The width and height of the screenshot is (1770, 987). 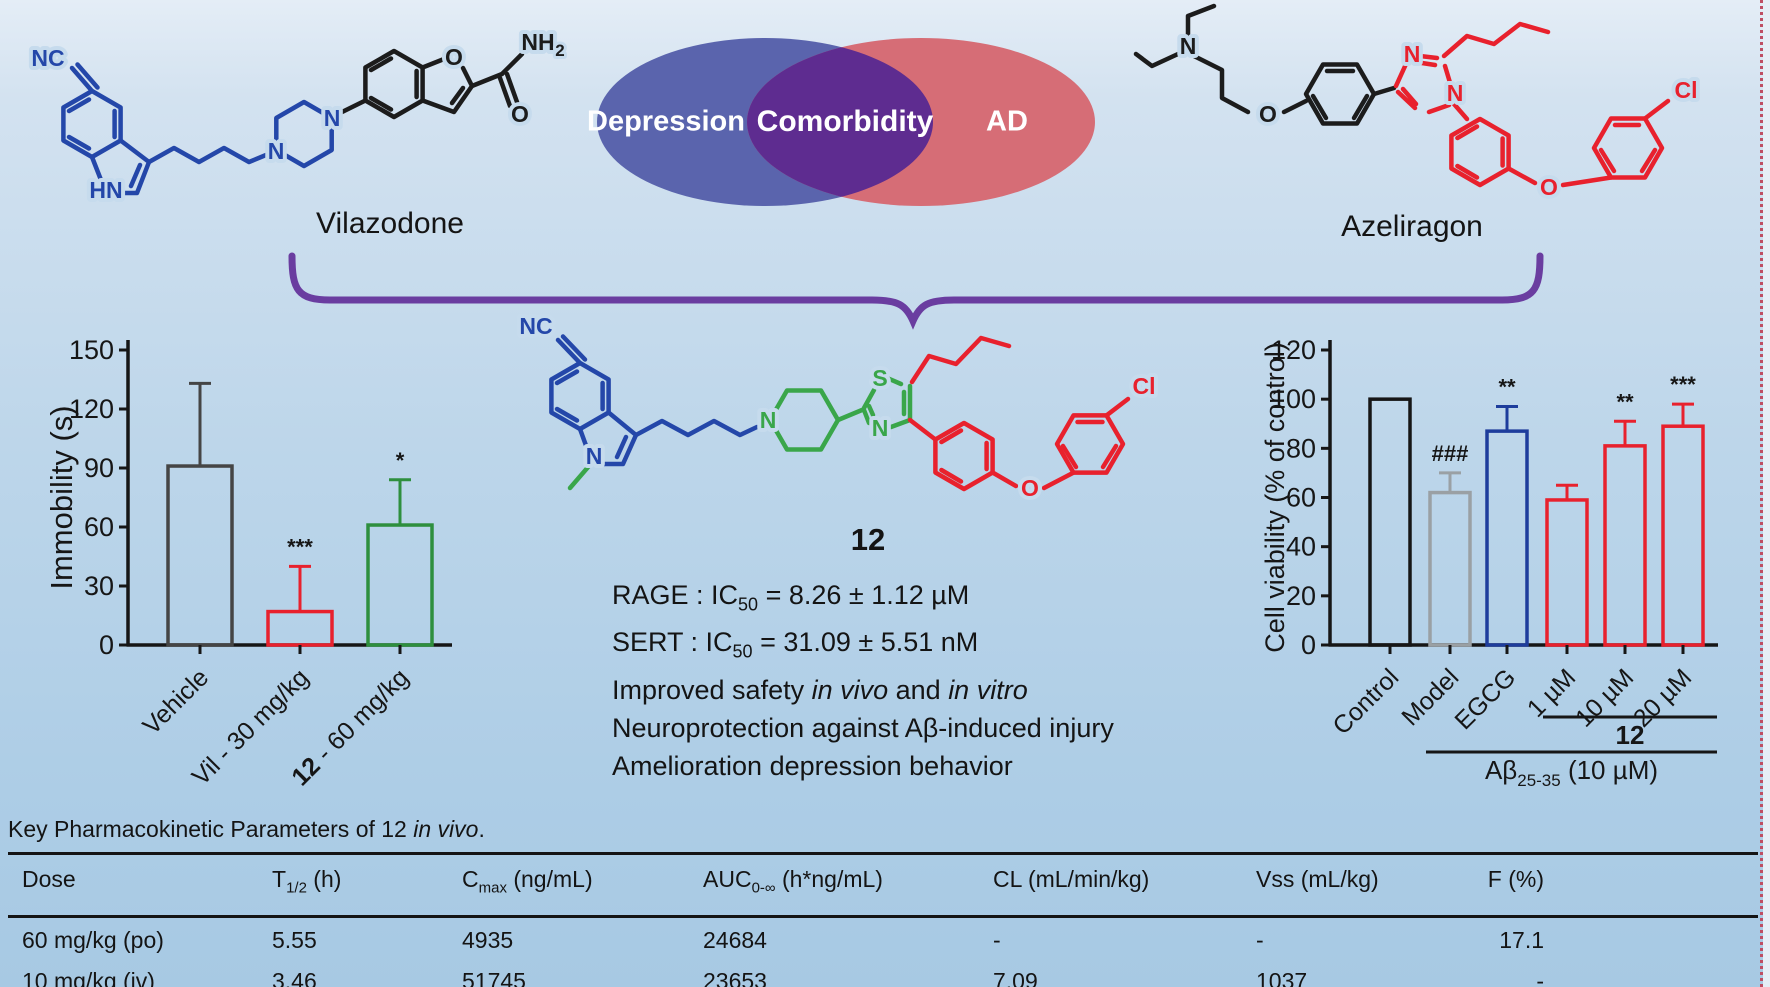 What do you see at coordinates (795, 644) in the screenshot?
I see `info-line-sert: SERT : IC50 = 31.09 ± 5.51 nM` at bounding box center [795, 644].